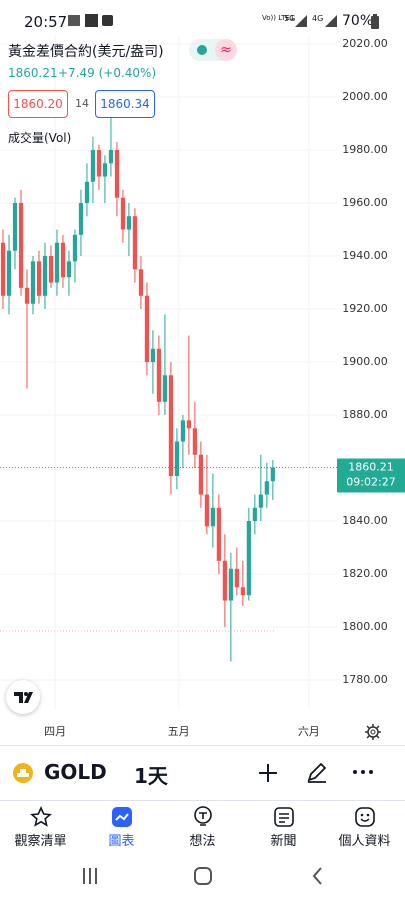 Image resolution: width=405 pixels, height=900 pixels. What do you see at coordinates (40, 138) in the screenshot?
I see `volume-indicator: 成交量(Vol)` at bounding box center [40, 138].